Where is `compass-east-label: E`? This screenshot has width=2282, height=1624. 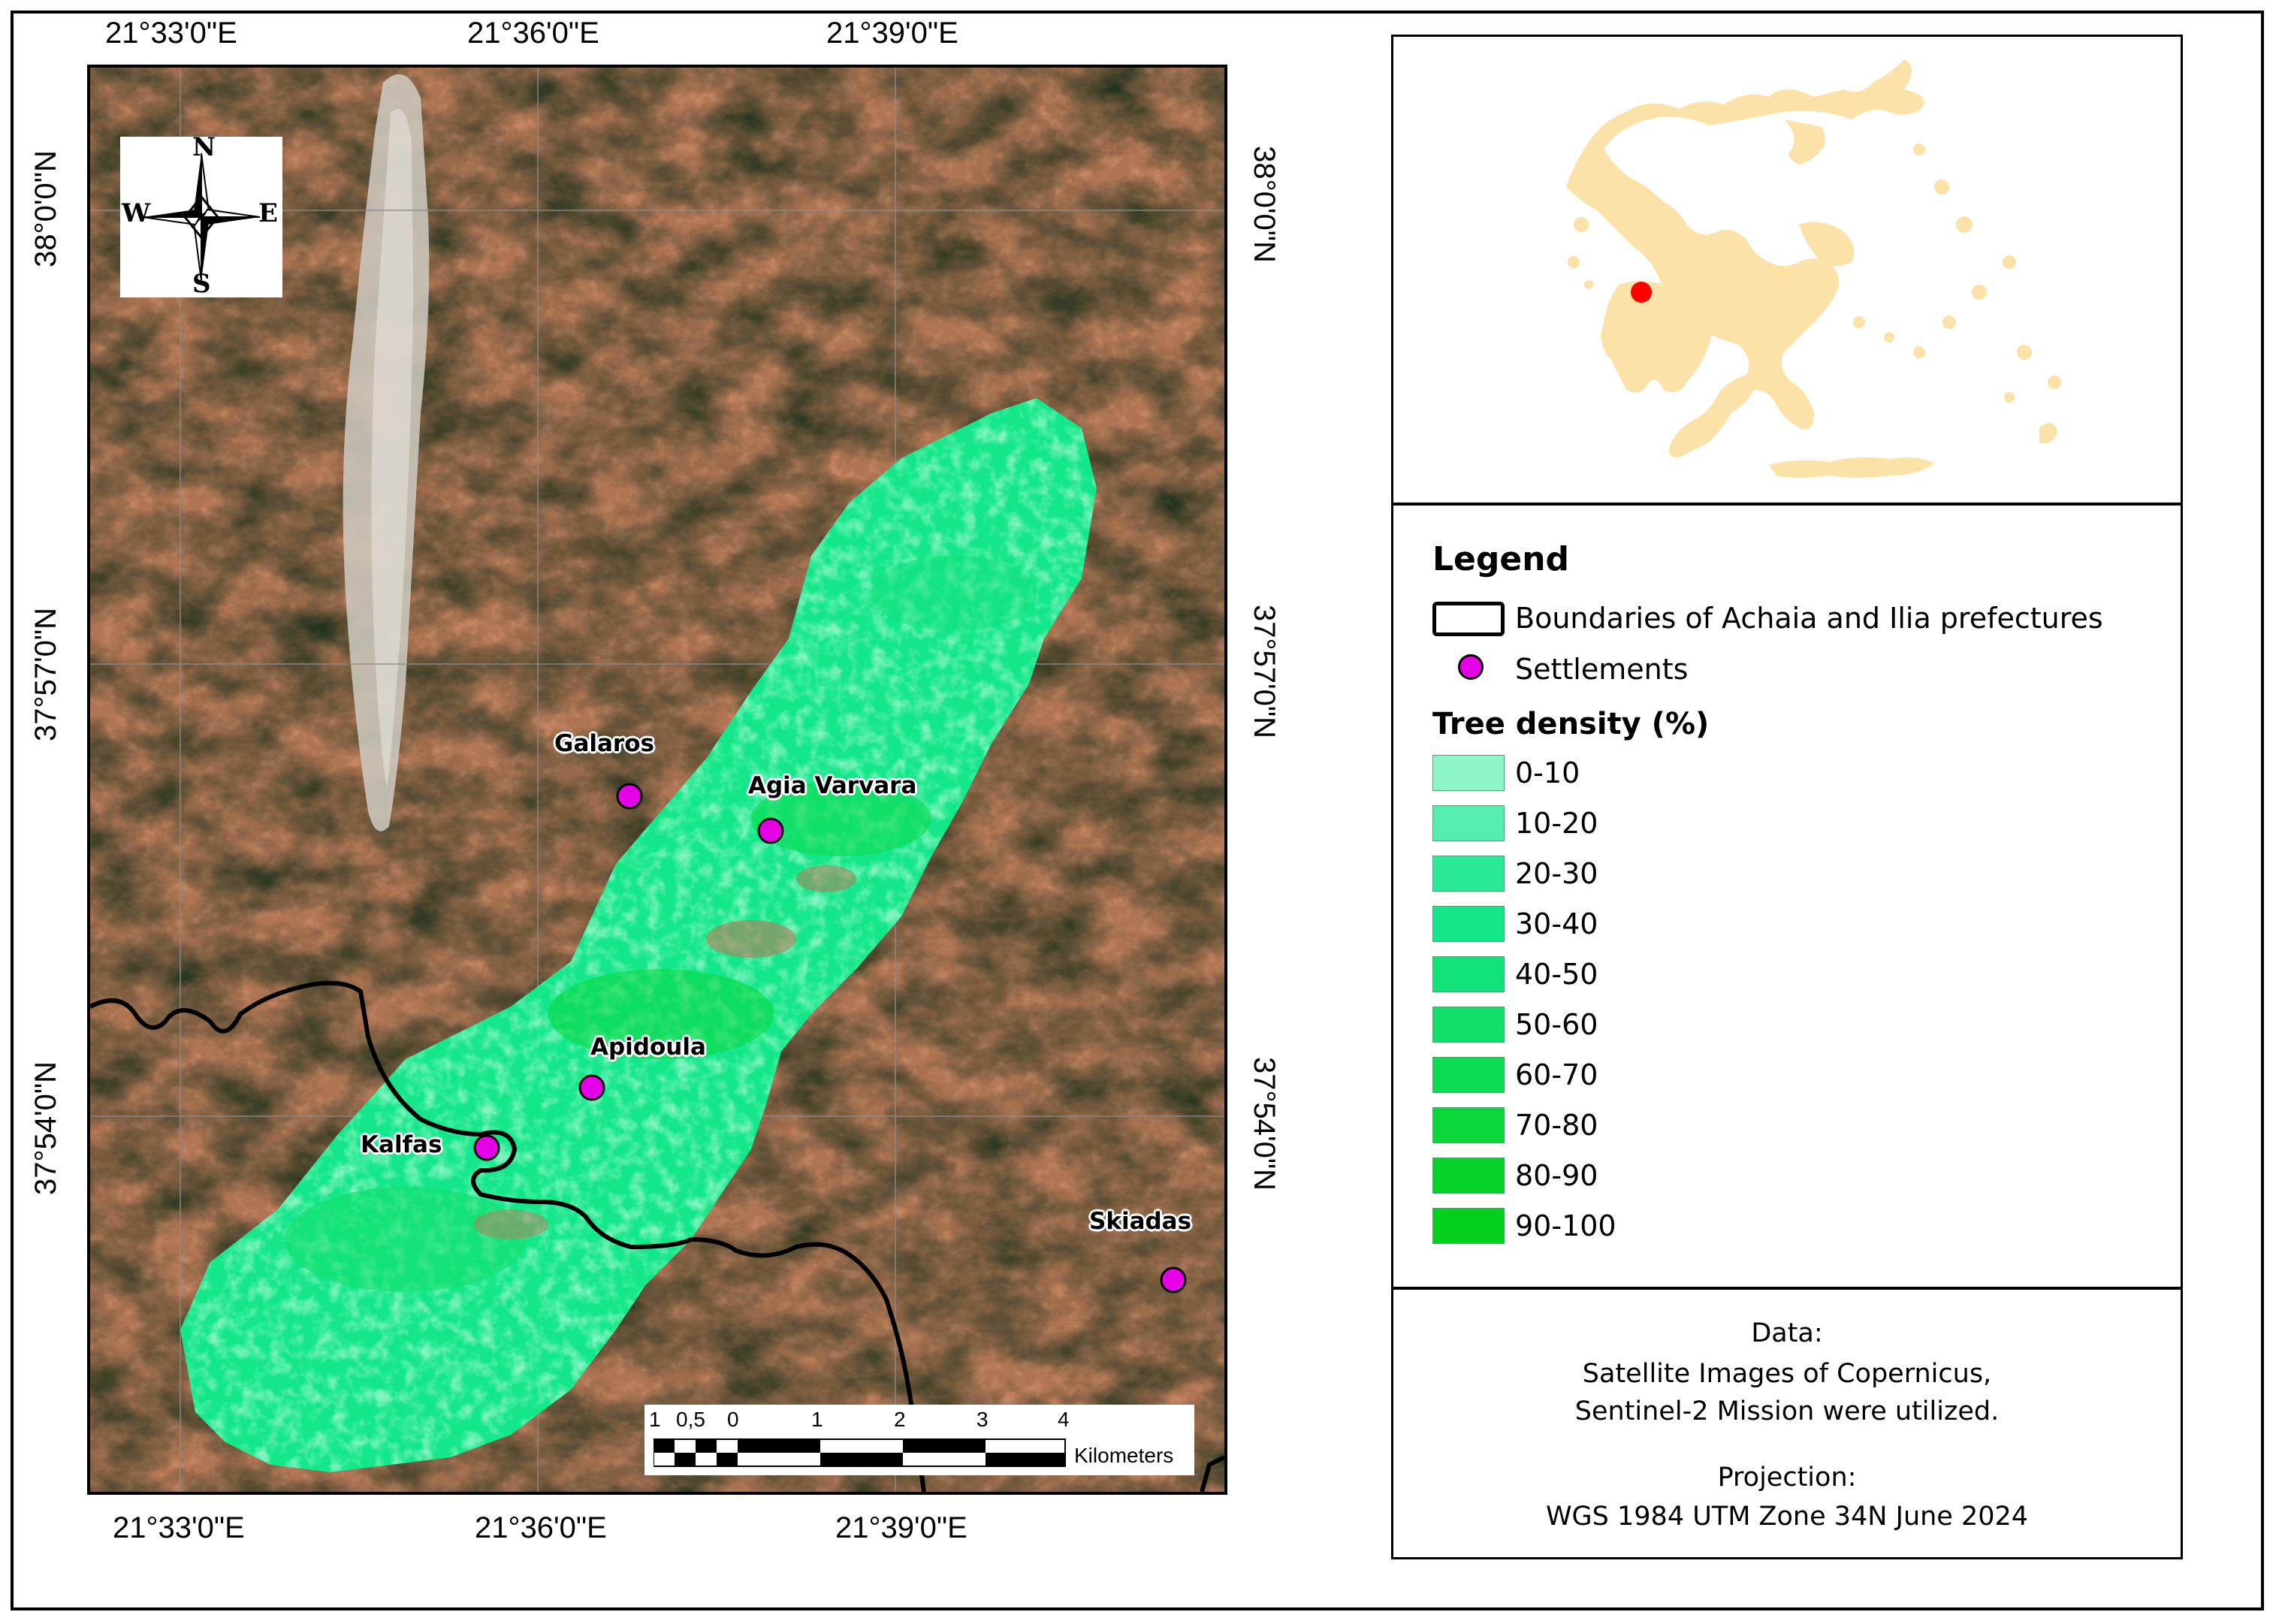 compass-east-label: E is located at coordinates (268, 213).